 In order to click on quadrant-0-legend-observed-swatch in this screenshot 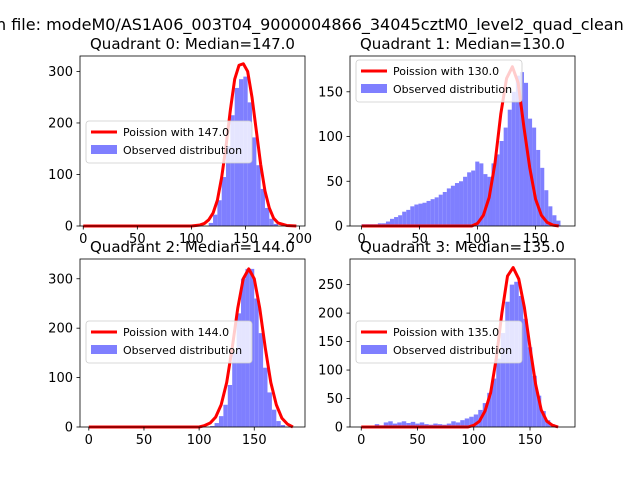, I will do `click(104, 149)`.